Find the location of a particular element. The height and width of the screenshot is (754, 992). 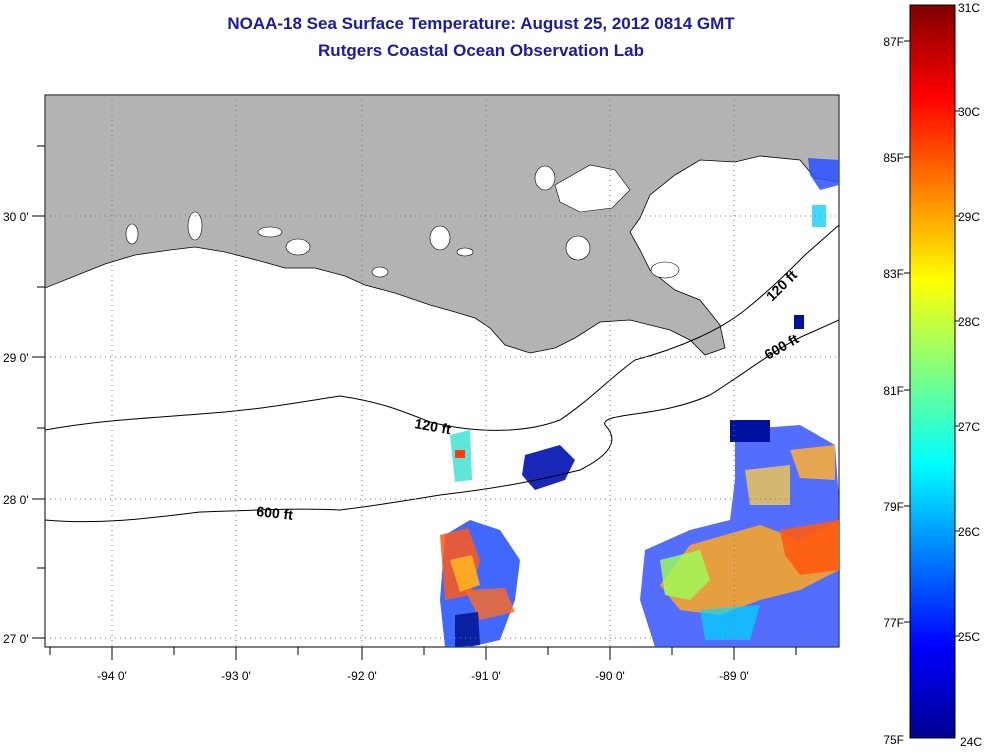

colorbar-f-label: 79F is located at coordinates (893, 507).